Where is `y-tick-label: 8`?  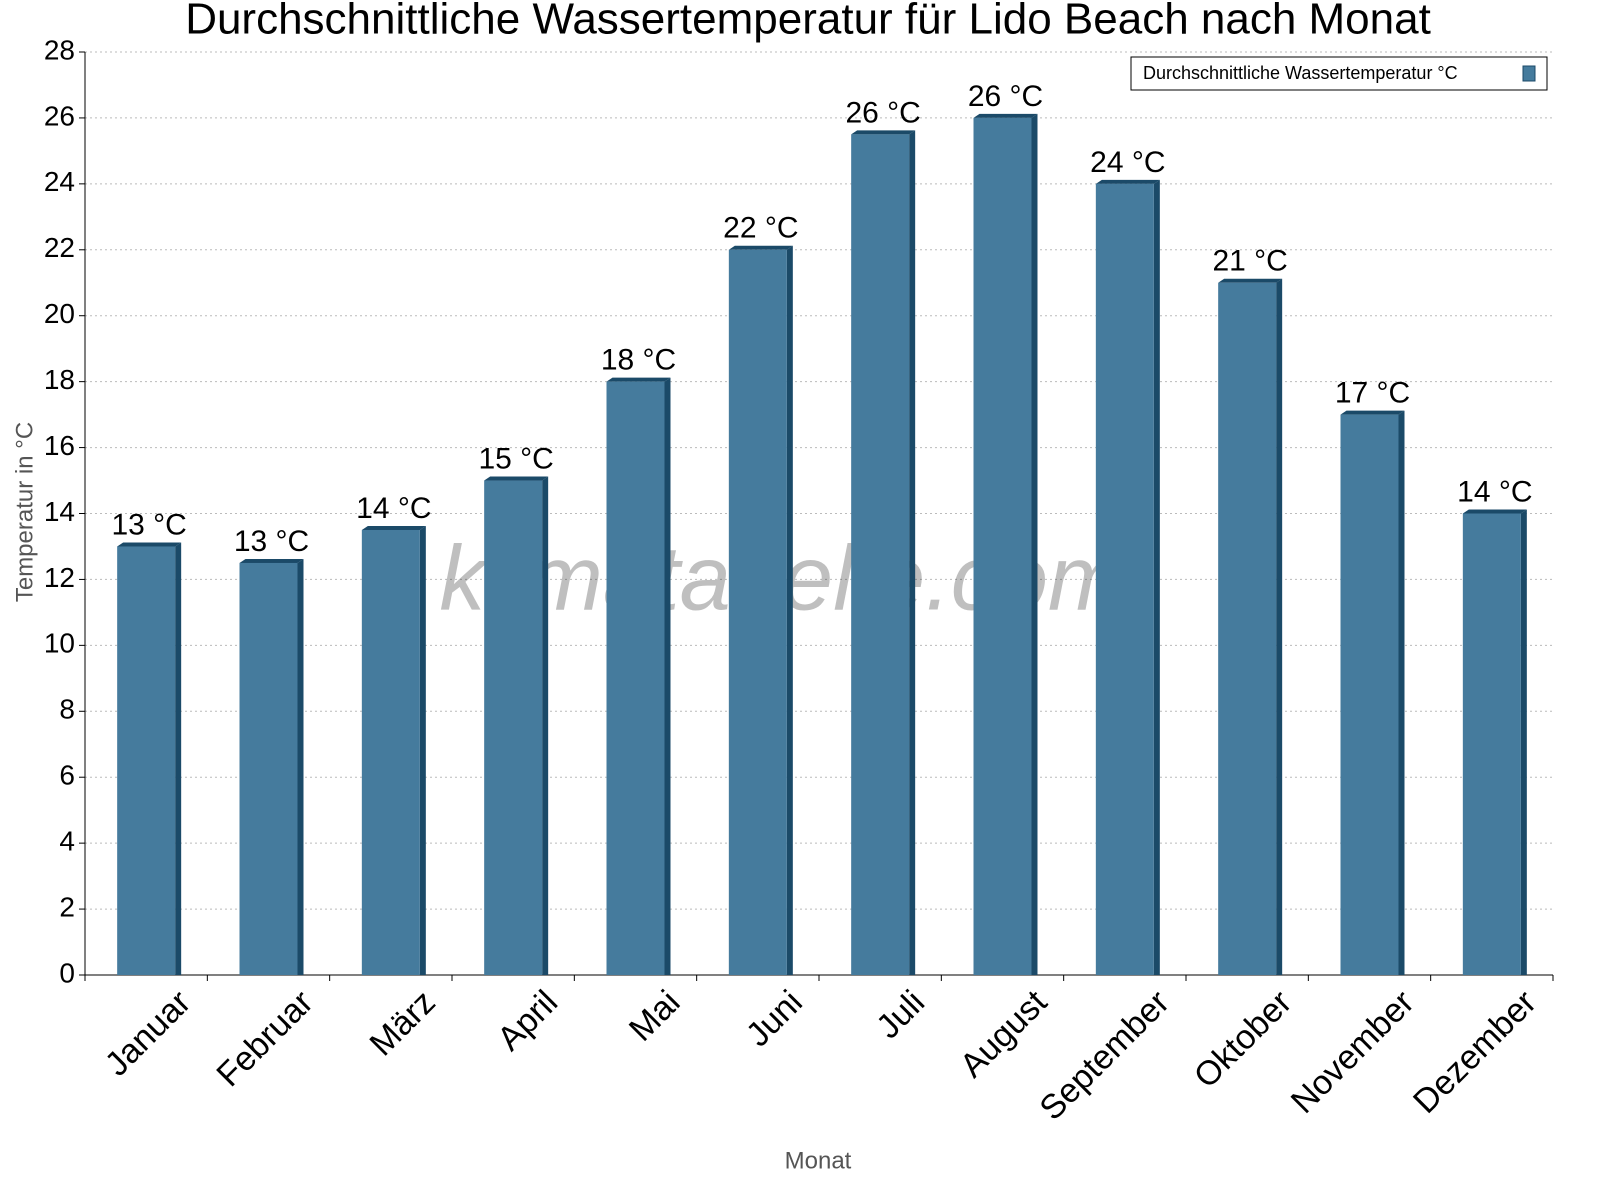
y-tick-label: 8 is located at coordinates (67, 709).